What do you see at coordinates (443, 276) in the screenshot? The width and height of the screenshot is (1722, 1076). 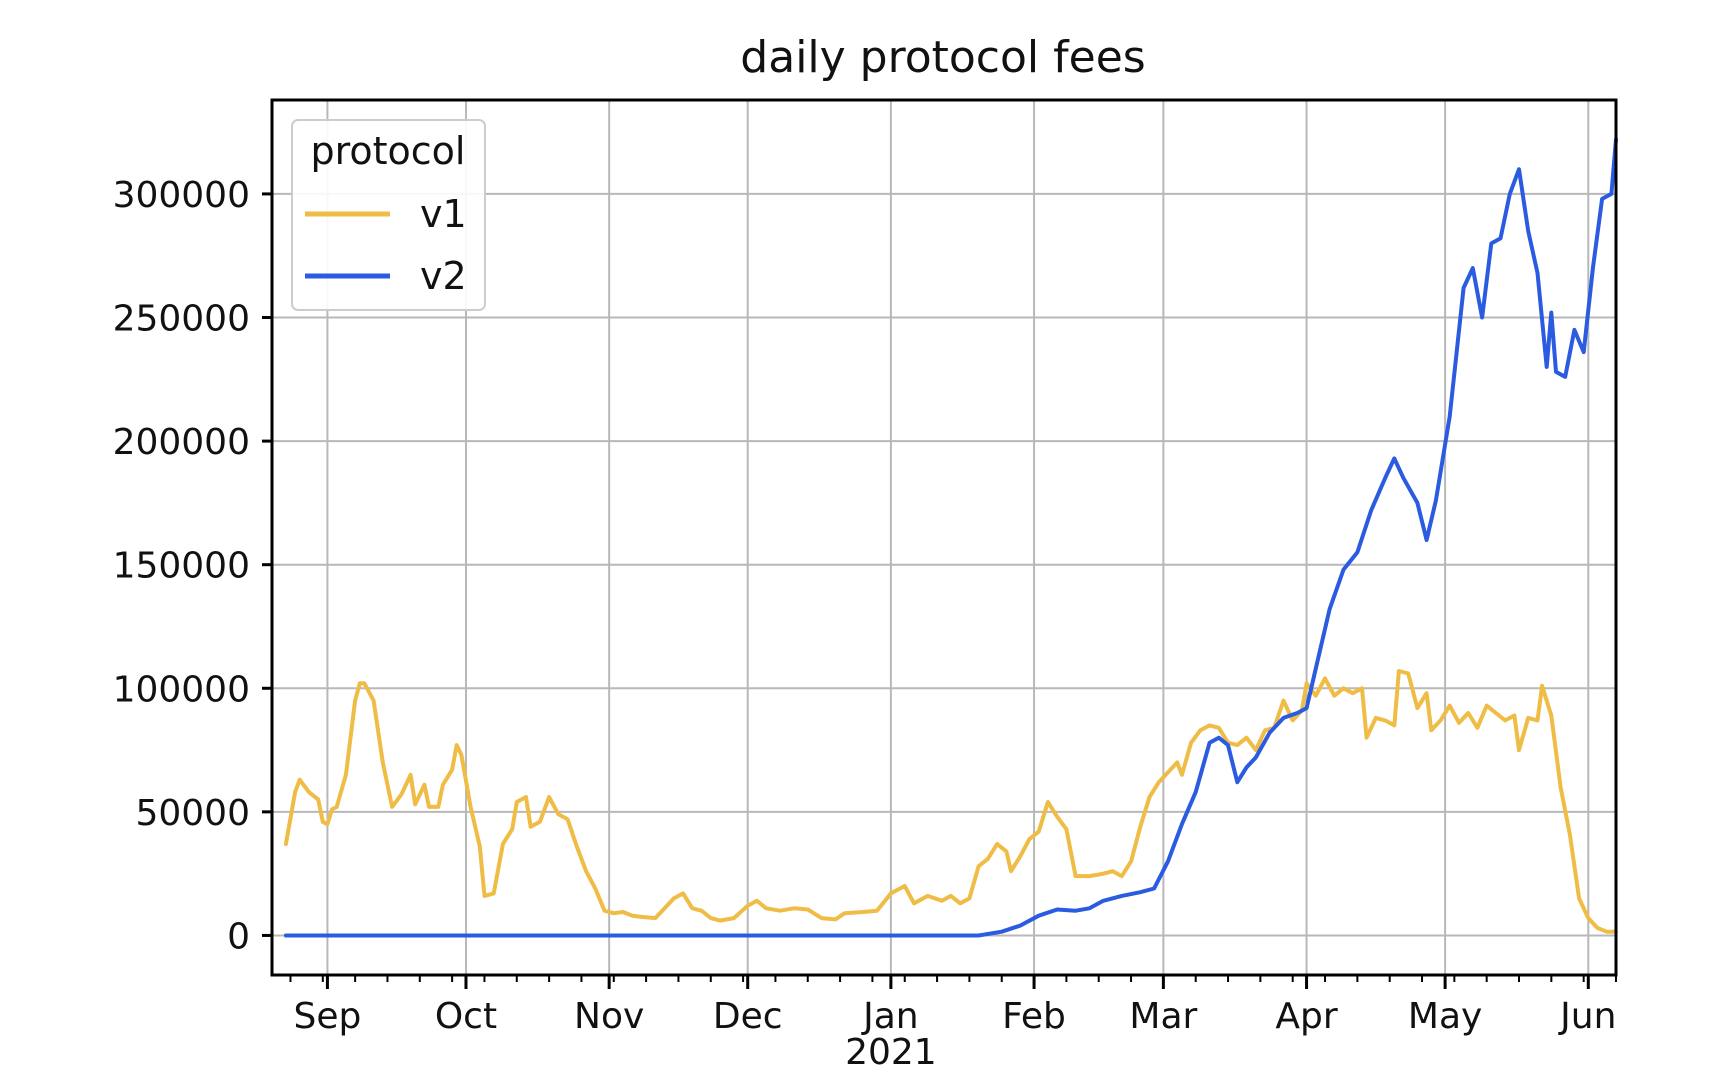 I see `legend-label-v2: v2` at bounding box center [443, 276].